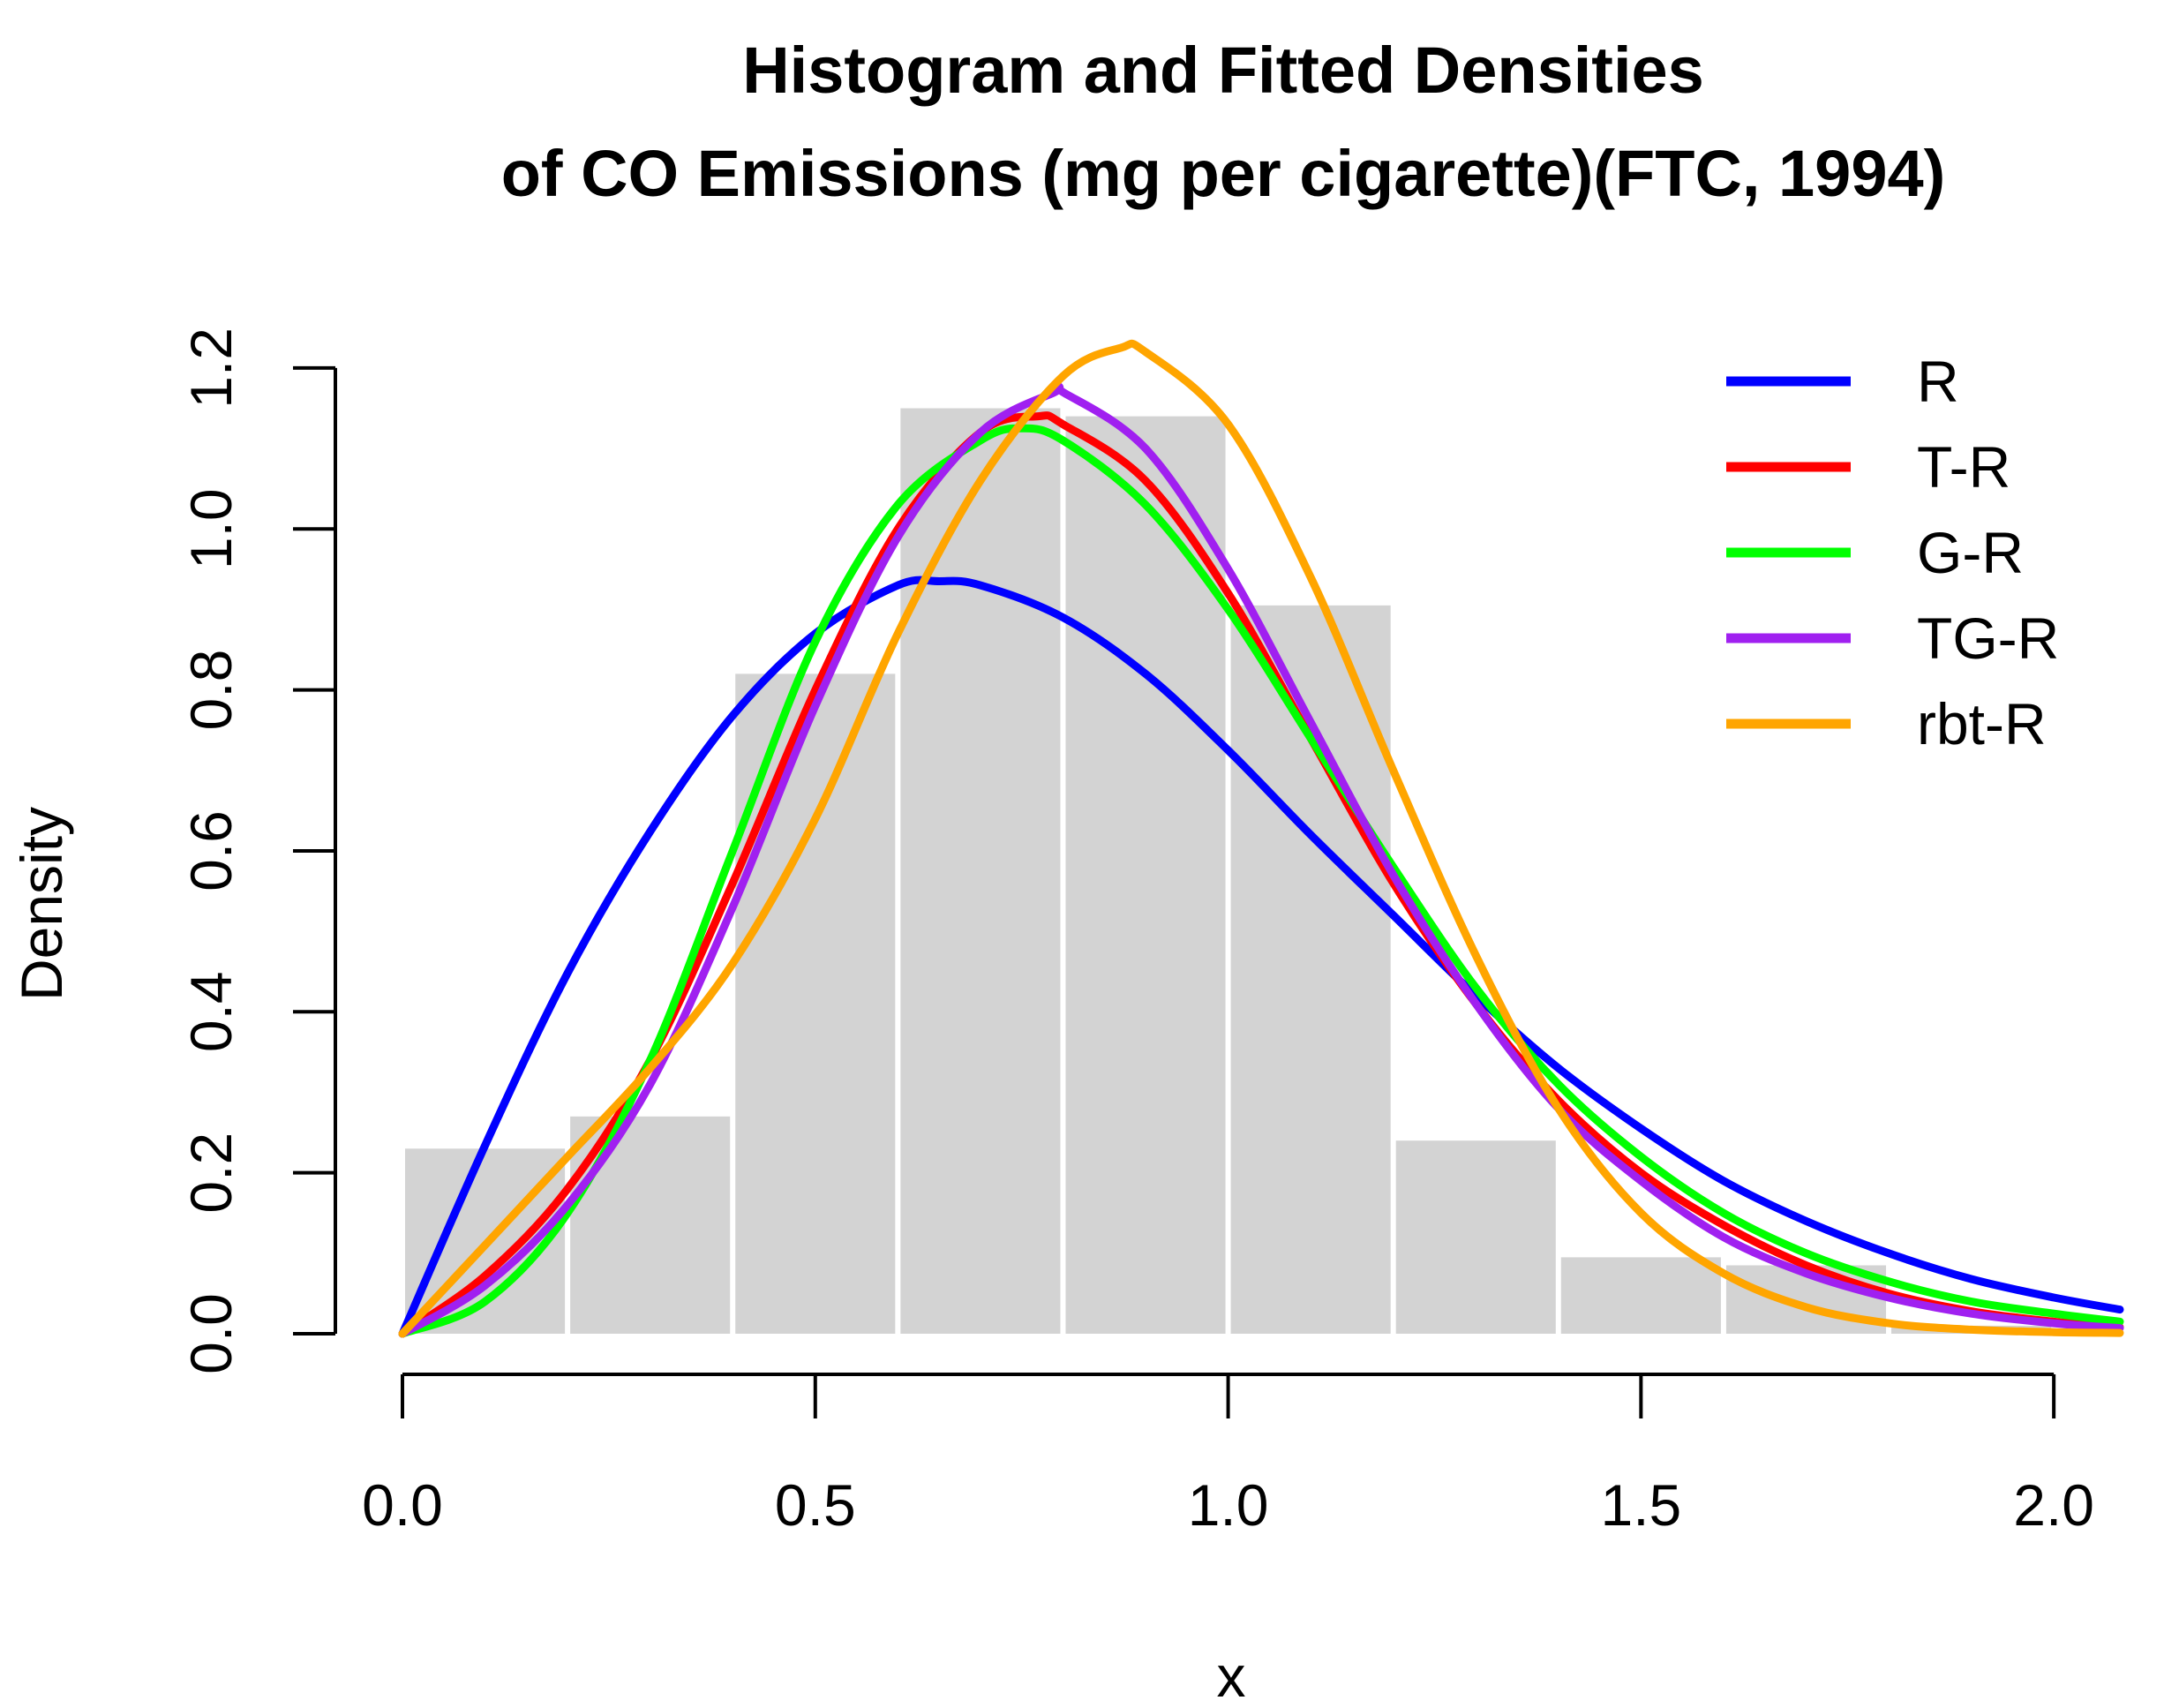 The width and height of the screenshot is (2164, 1708). I want to click on legend-label-t-r: T-R, so click(1963, 467).